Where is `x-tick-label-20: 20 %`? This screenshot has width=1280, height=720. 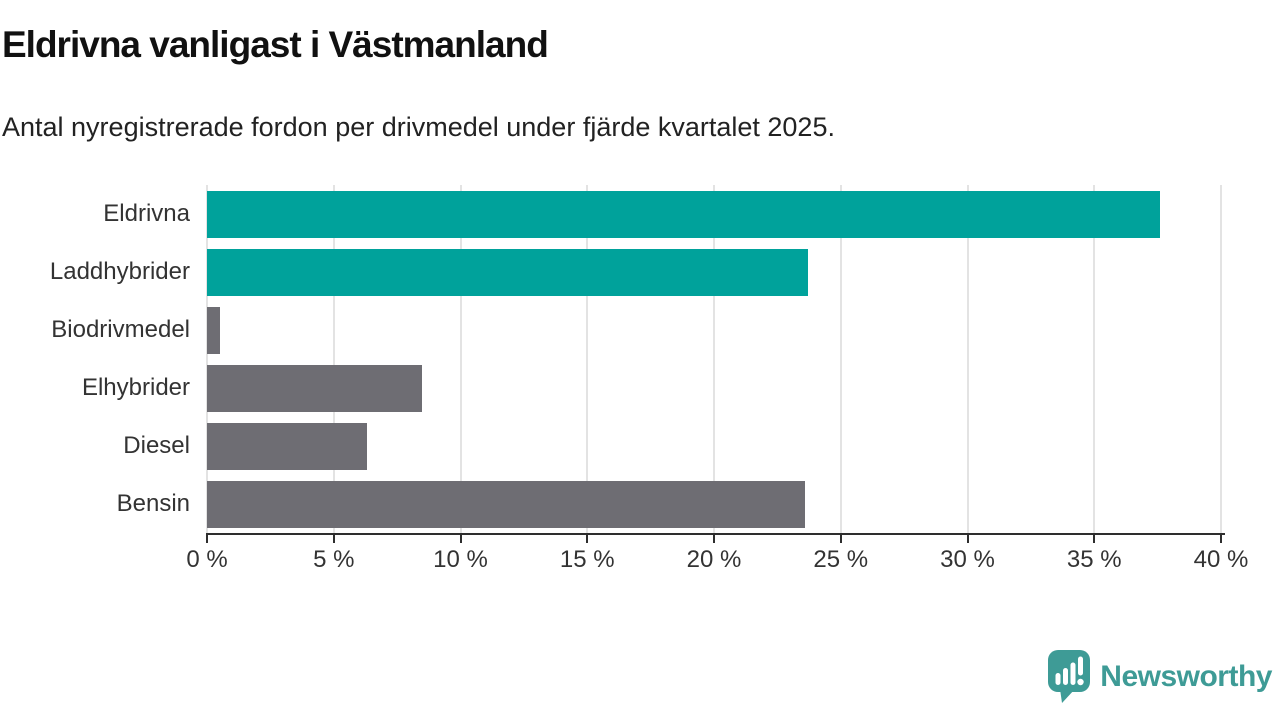 x-tick-label-20: 20 % is located at coordinates (714, 559).